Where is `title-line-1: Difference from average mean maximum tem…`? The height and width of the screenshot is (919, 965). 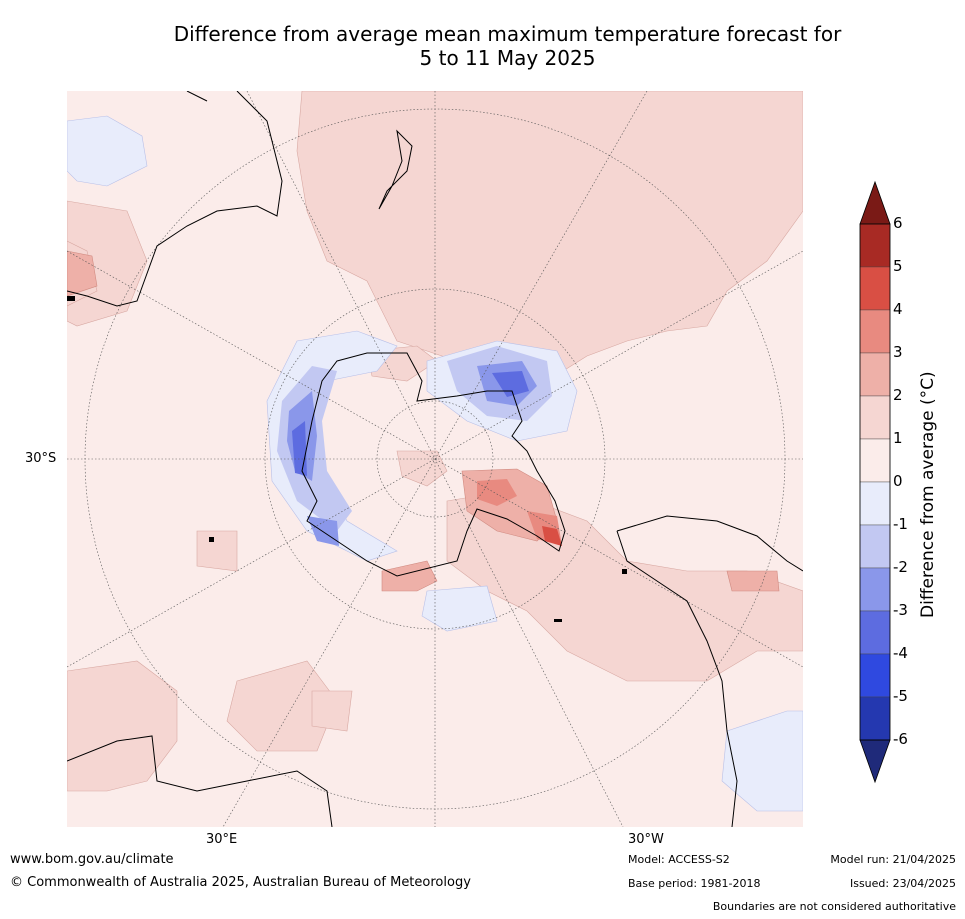
title-line-1: Difference from average mean maximum tem… is located at coordinates (507, 34).